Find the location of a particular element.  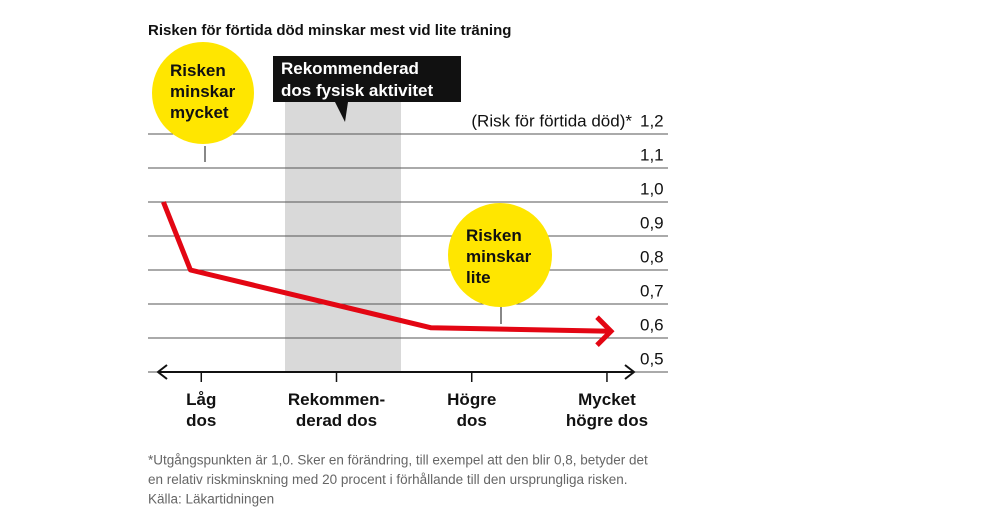

y-tick-label: 0,8 is located at coordinates (652, 256).